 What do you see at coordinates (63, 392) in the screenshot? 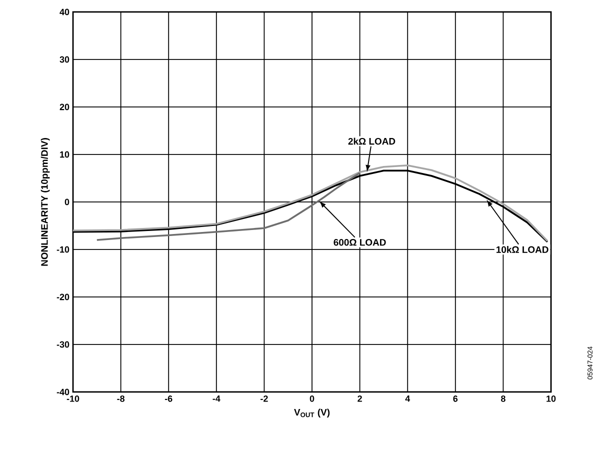
I see `y-tick-label: -40` at bounding box center [63, 392].